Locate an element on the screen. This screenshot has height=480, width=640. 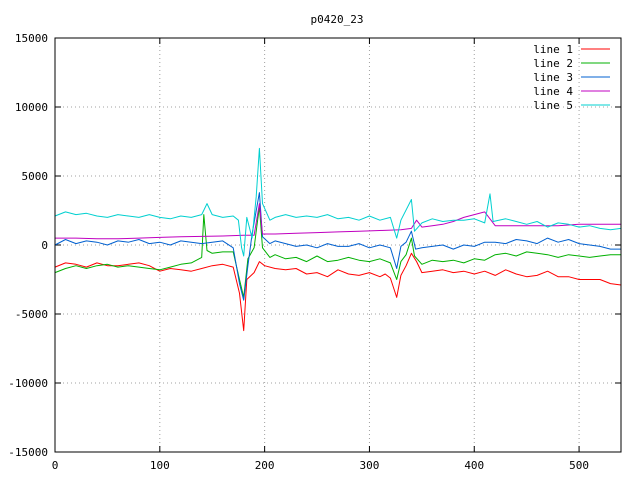
chart-title: p0420_23 is located at coordinates (337, 19).